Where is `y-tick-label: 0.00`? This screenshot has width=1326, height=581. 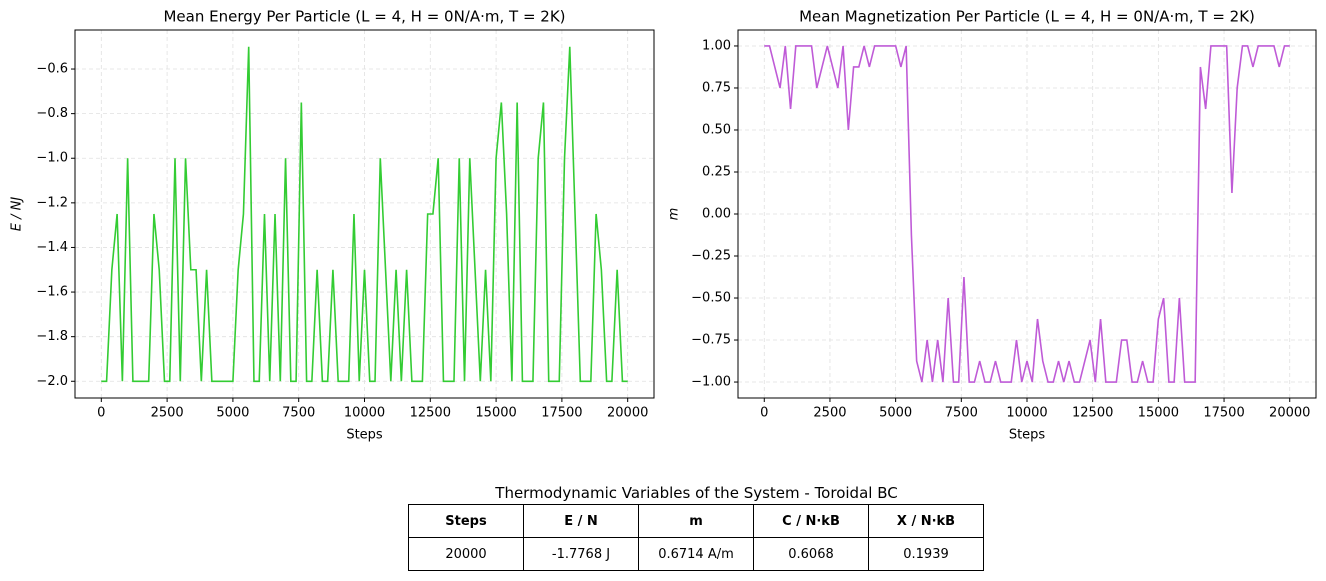 y-tick-label: 0.00 is located at coordinates (716, 214).